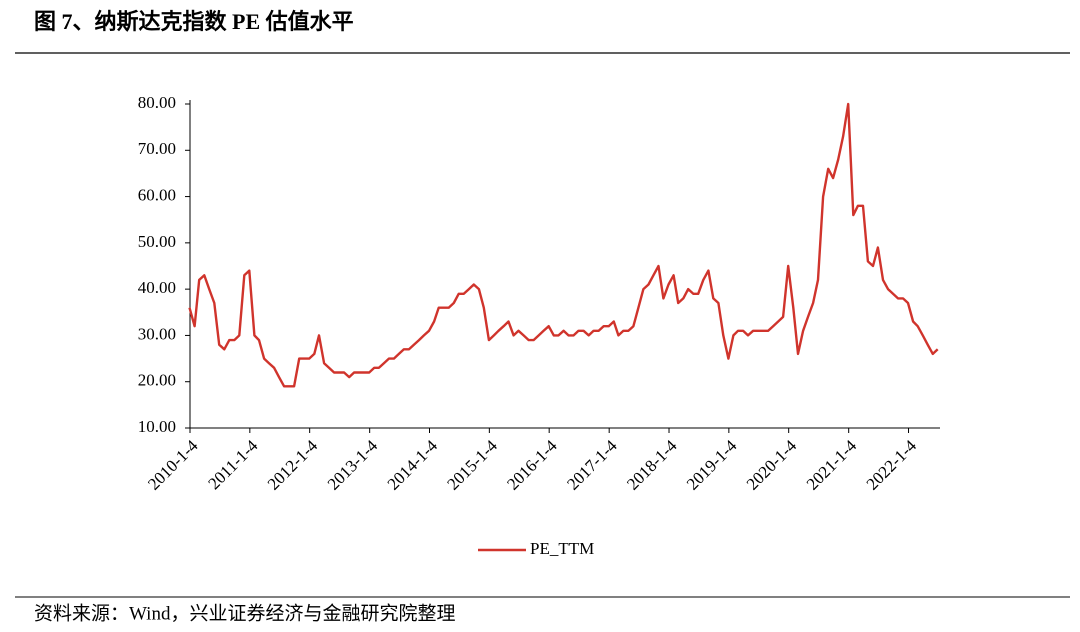 Image resolution: width=1080 pixels, height=632 pixels. What do you see at coordinates (413, 465) in the screenshot?
I see `x-tick-label: 2014-1-4` at bounding box center [413, 465].